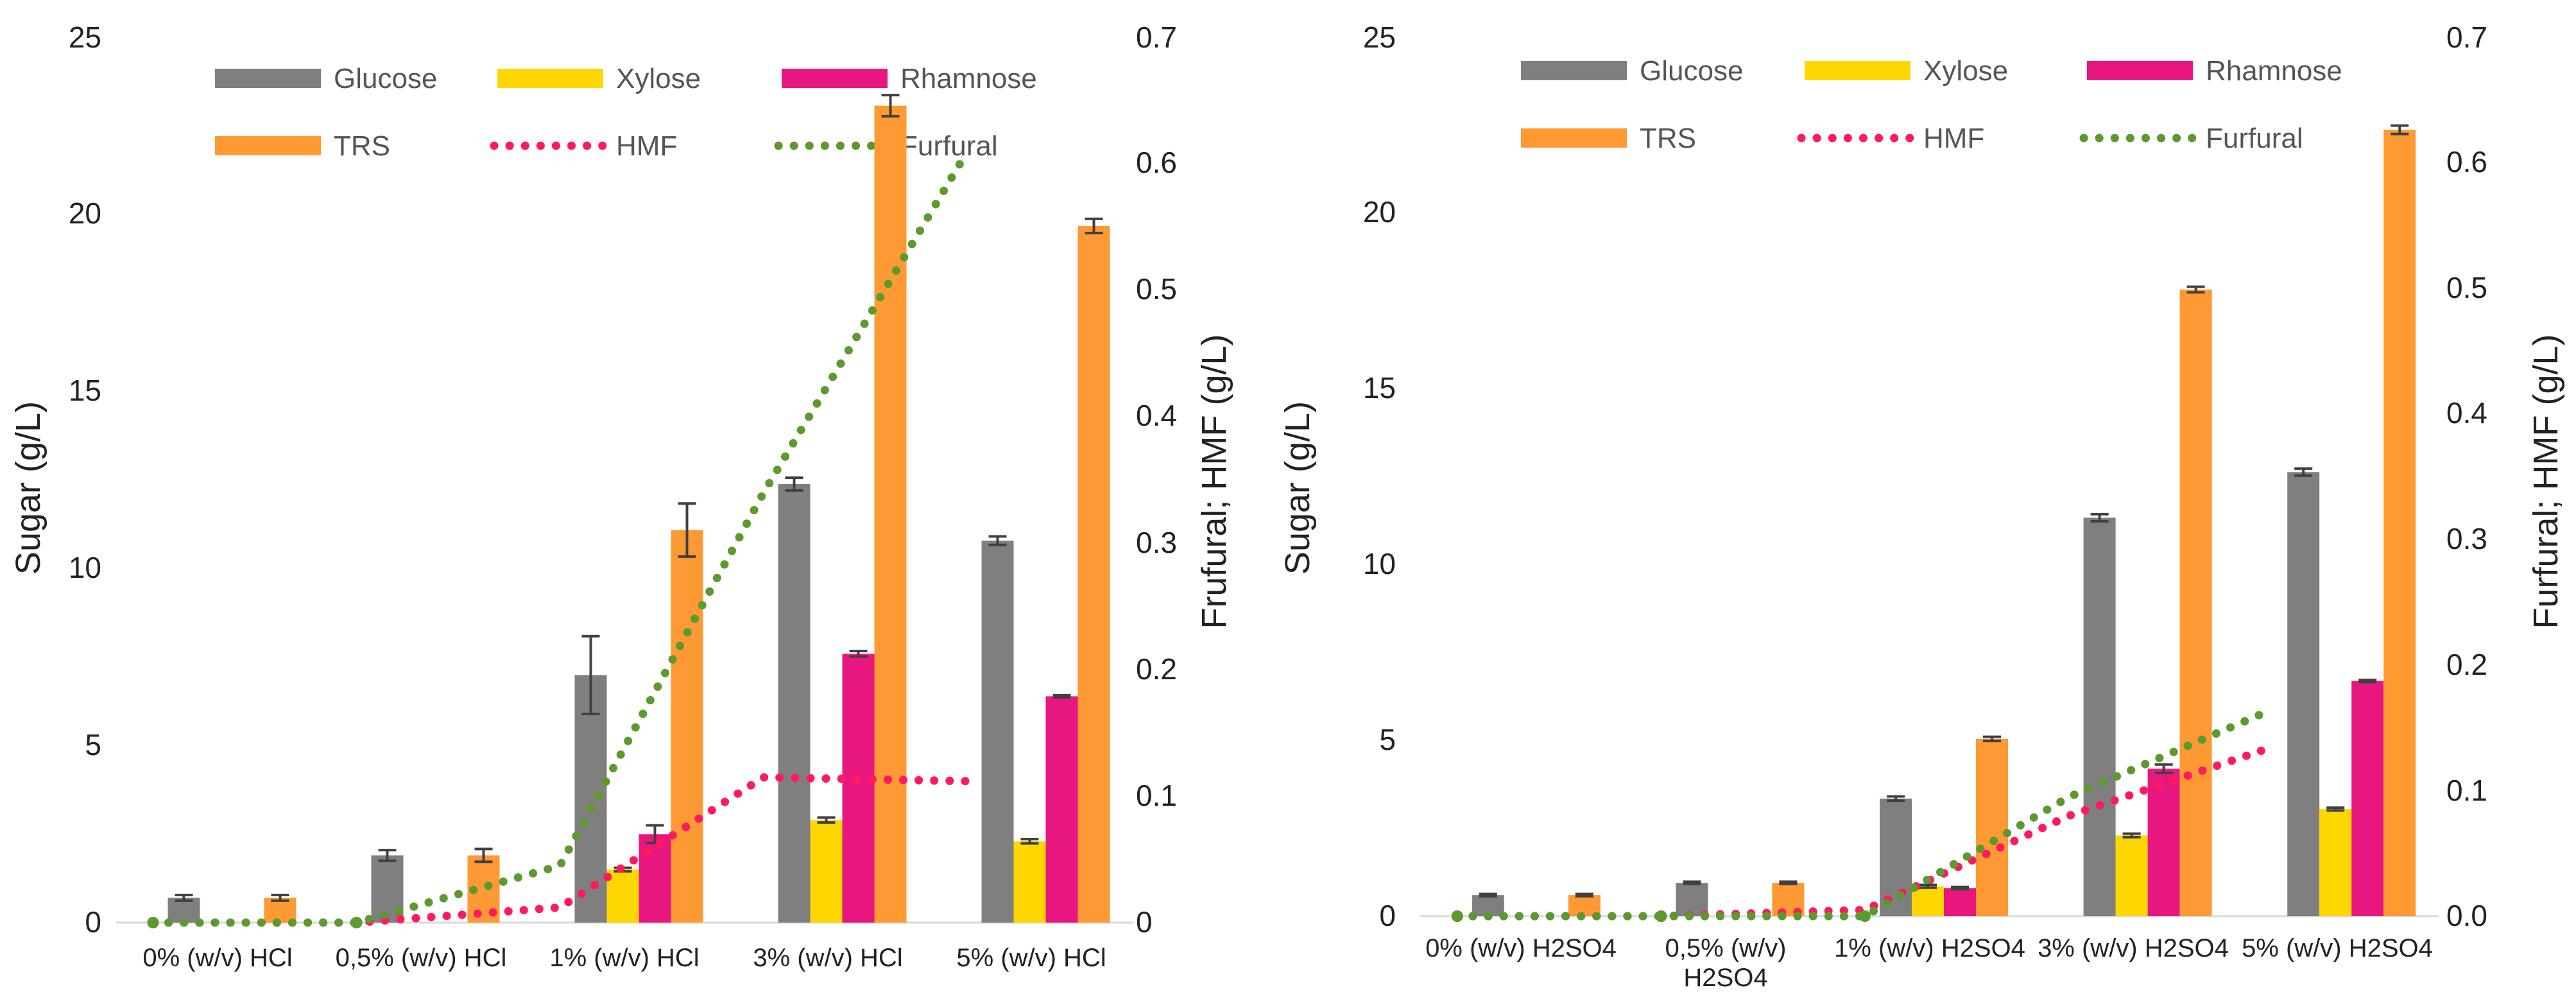  Describe the element at coordinates (1156, 289) in the screenshot. I see `y2-tick-label: 0.5` at that location.